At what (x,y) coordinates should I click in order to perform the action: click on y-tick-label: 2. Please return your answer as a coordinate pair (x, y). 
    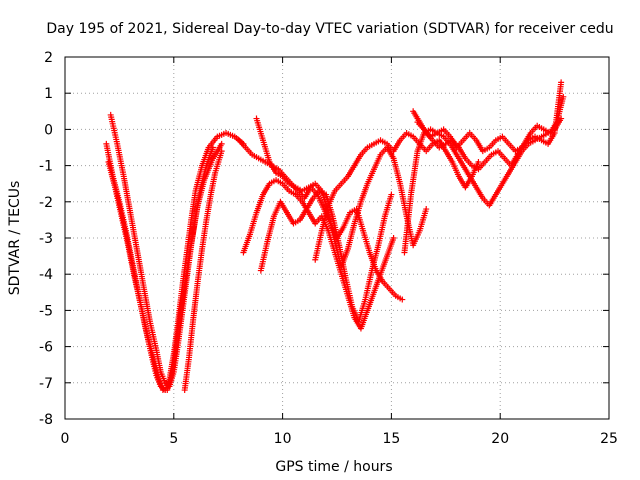
    Looking at the image, I should click on (48, 58).